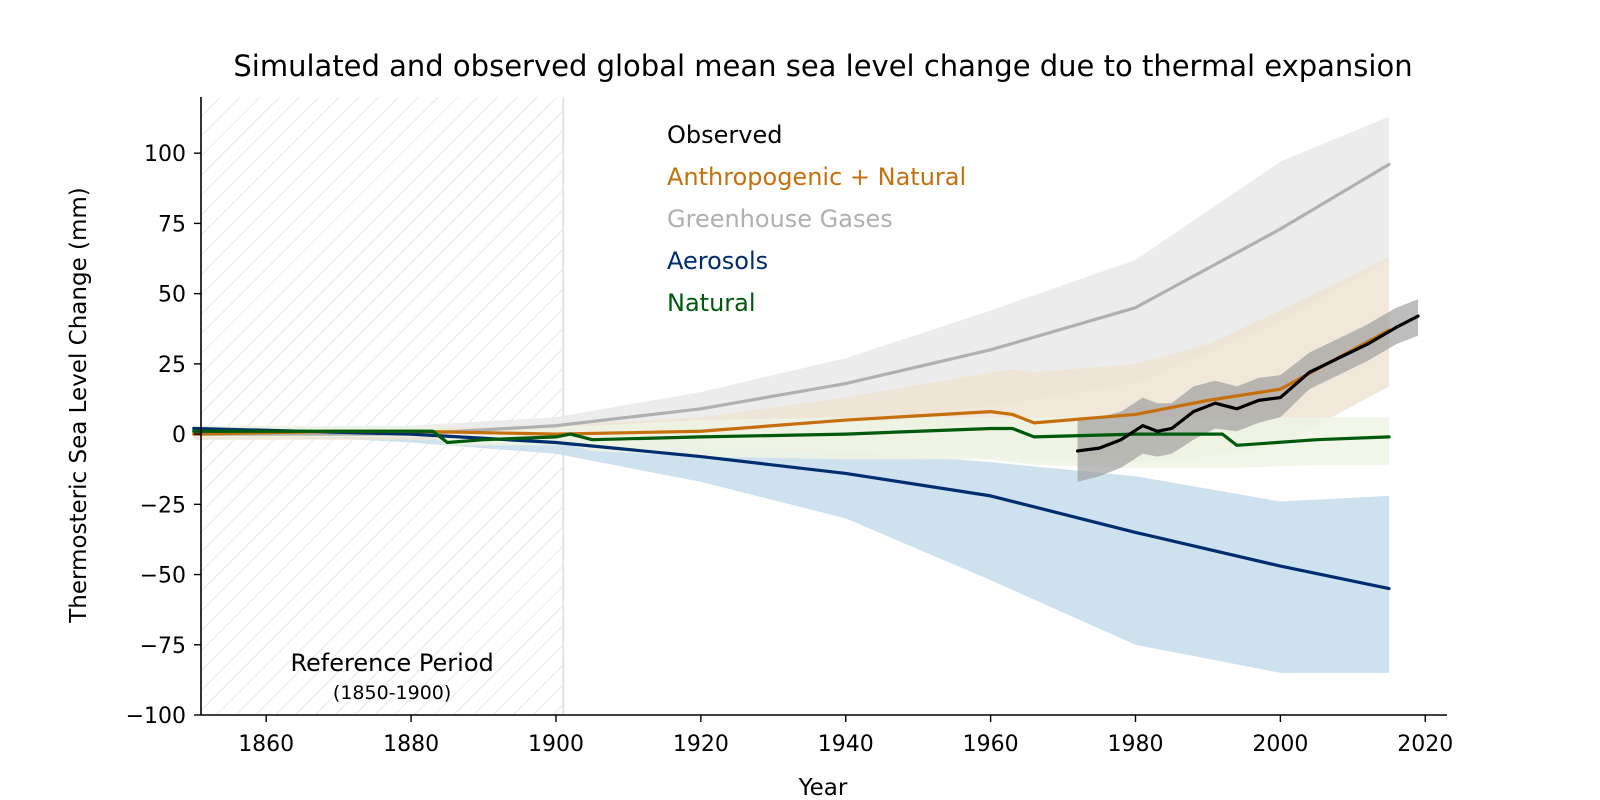 The width and height of the screenshot is (1600, 800). What do you see at coordinates (172, 224) in the screenshot?
I see `y-tick-label: 75` at bounding box center [172, 224].